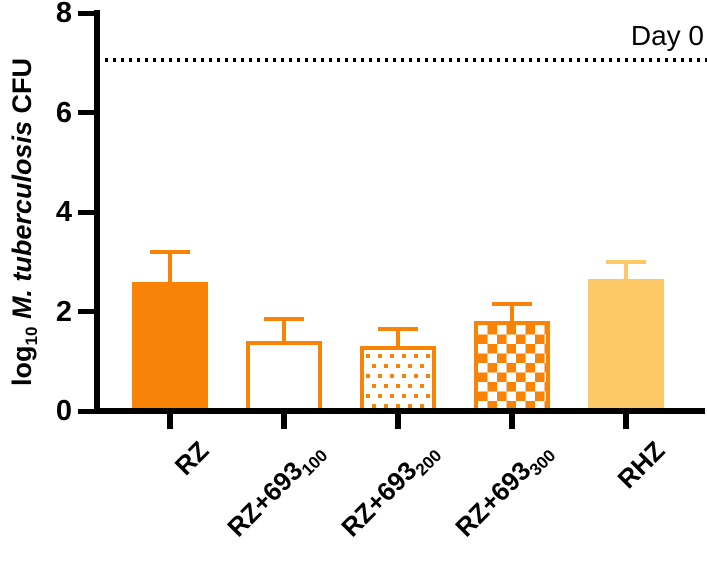 The width and height of the screenshot is (707, 562). What do you see at coordinates (63, 113) in the screenshot?
I see `y-tick-label-6: 6` at bounding box center [63, 113].